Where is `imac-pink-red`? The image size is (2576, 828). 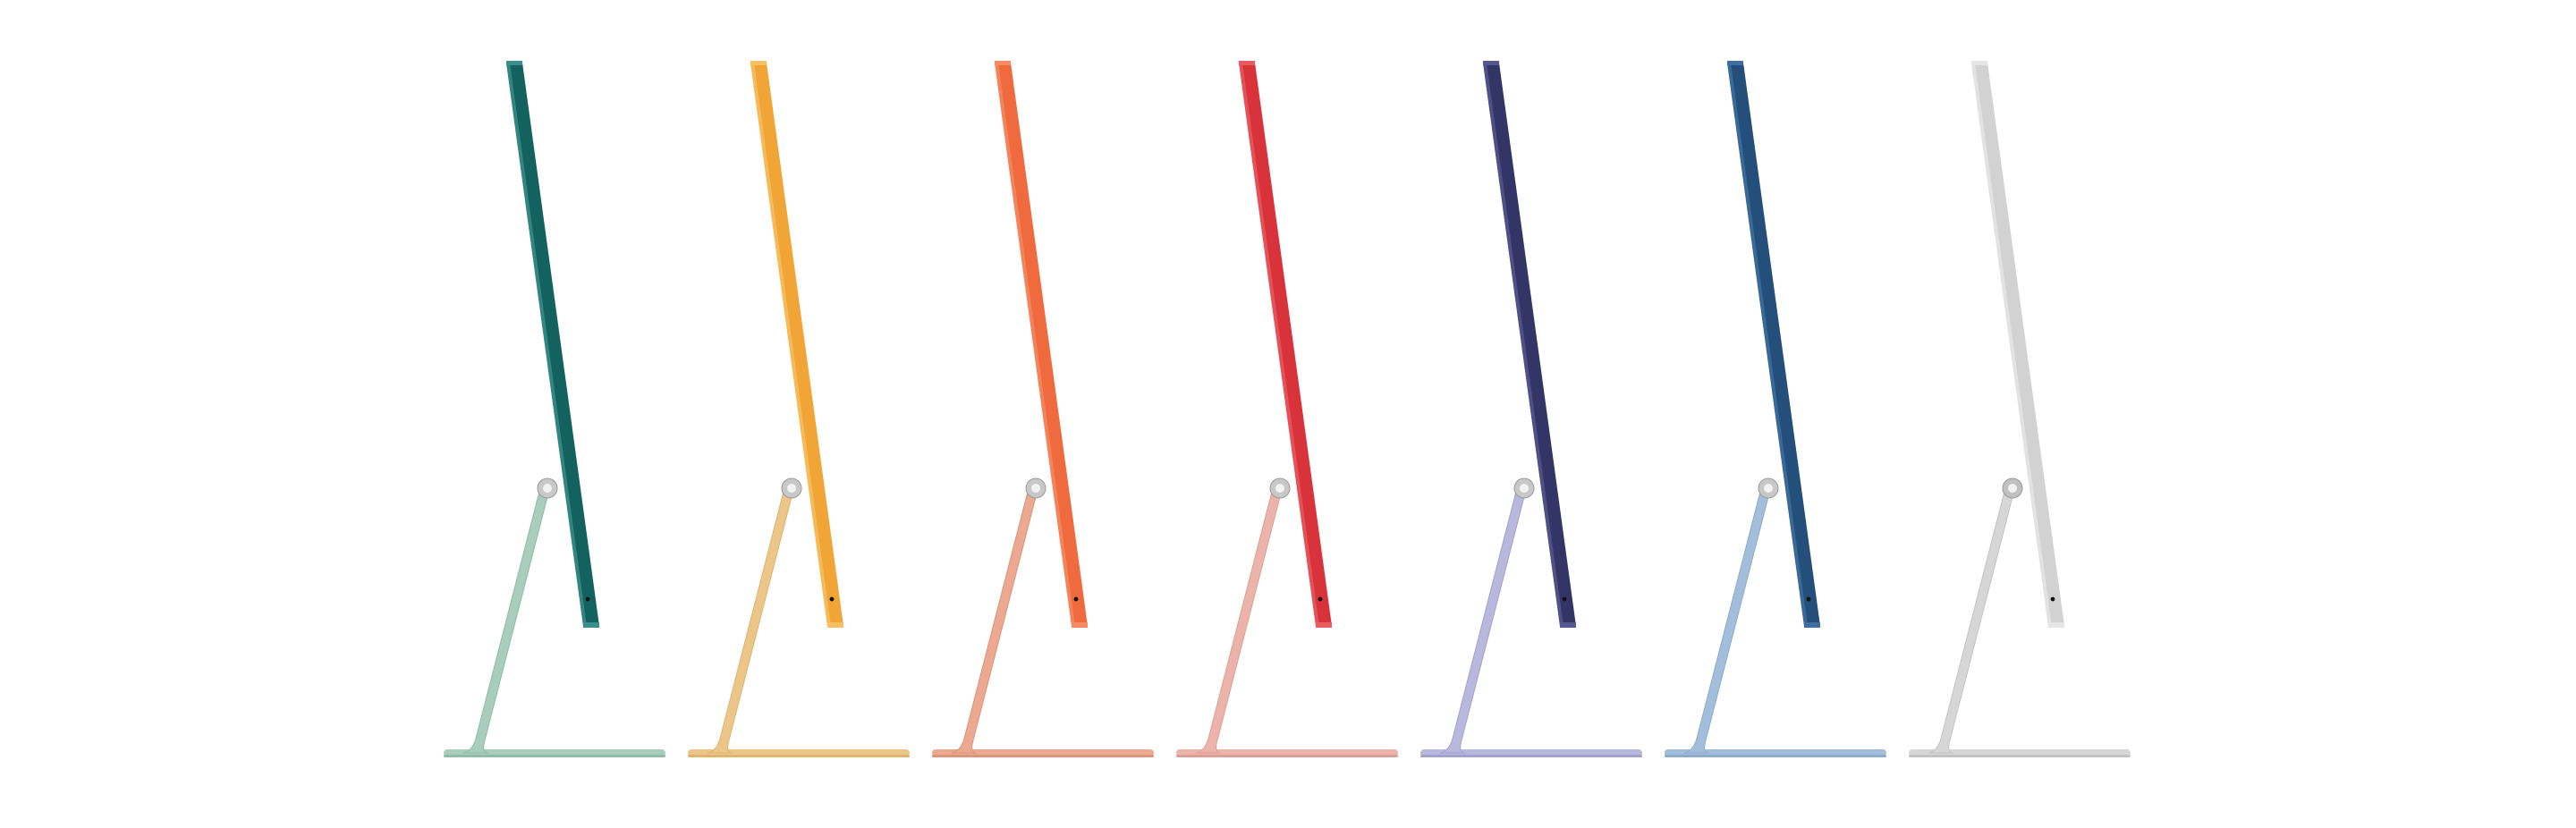
imac-pink-red is located at coordinates (1287, 409).